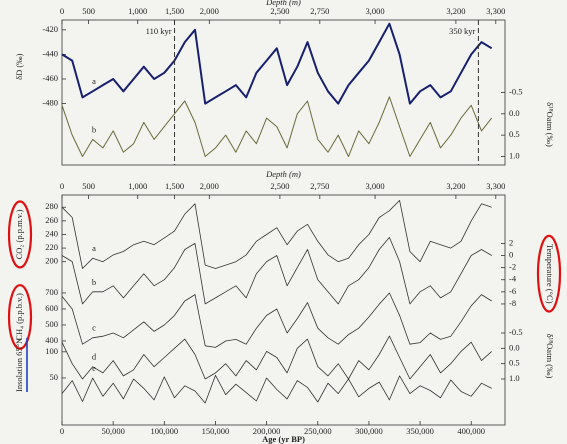  What do you see at coordinates (164, 431) in the screenshot?
I see `x-tick-label: 100,000` at bounding box center [164, 431].